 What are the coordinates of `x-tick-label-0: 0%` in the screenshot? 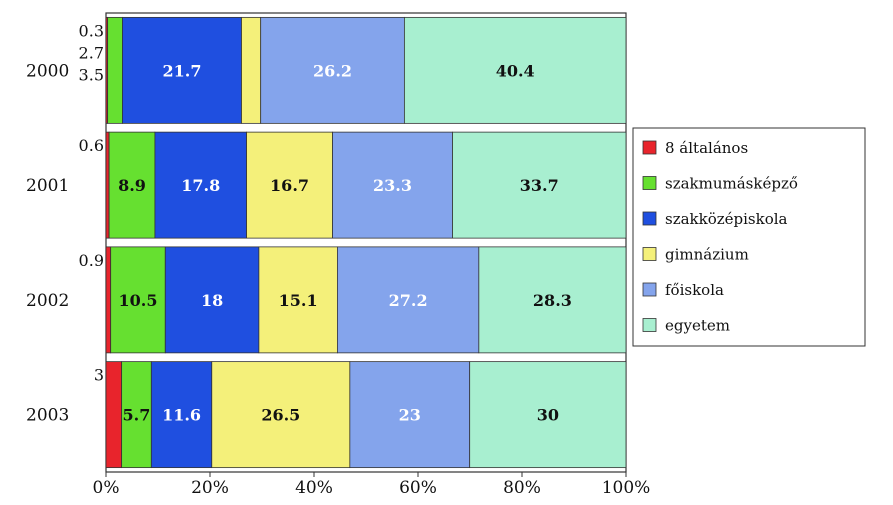 It's located at (106, 488).